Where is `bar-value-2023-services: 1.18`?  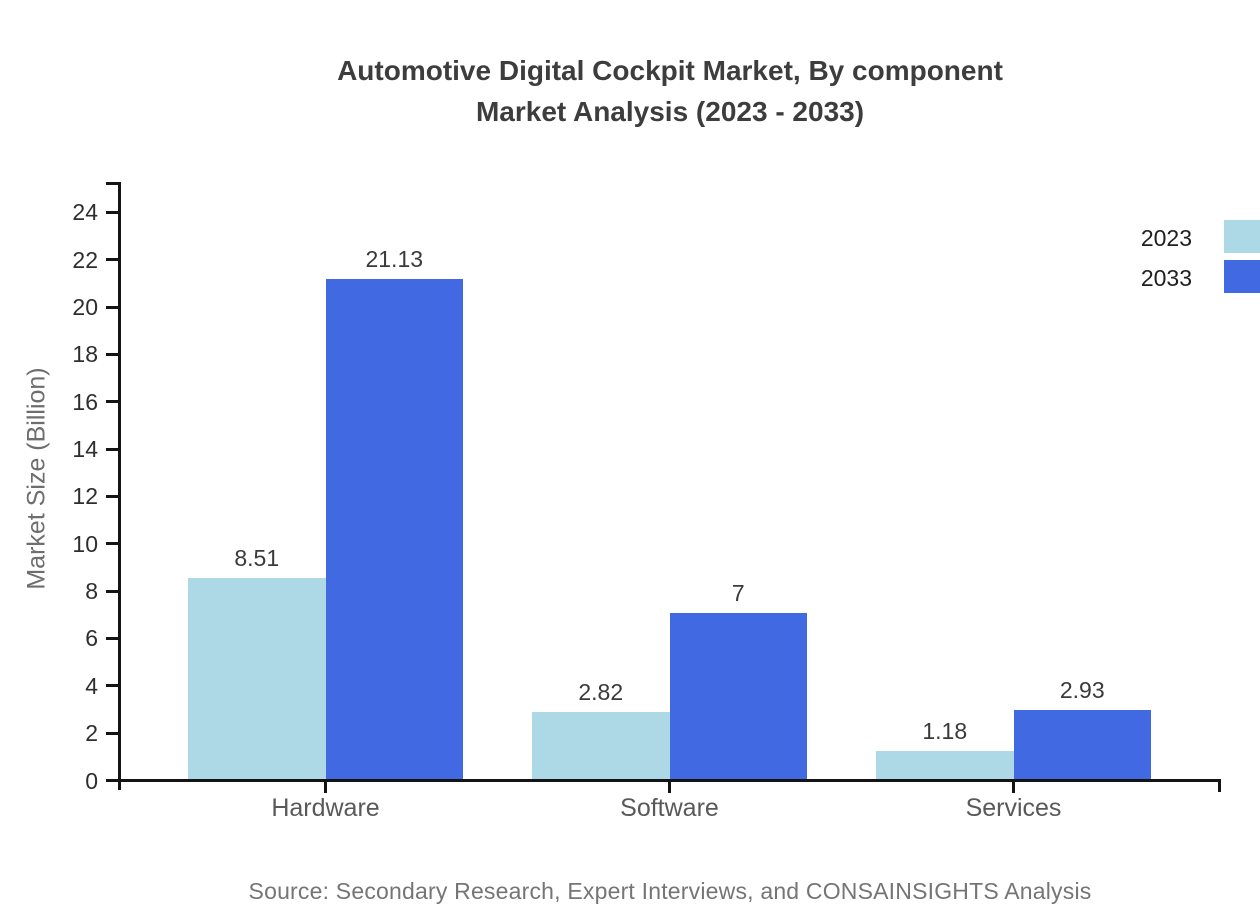
bar-value-2023-services: 1.18 is located at coordinates (945, 731).